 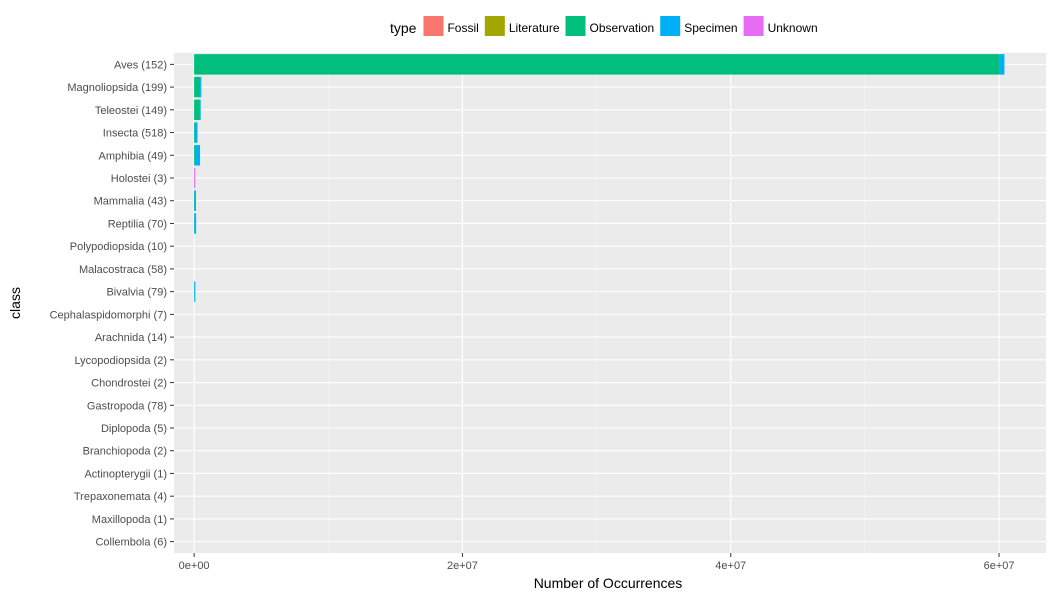 I want to click on y-axis-title: class, so click(x=15, y=303).